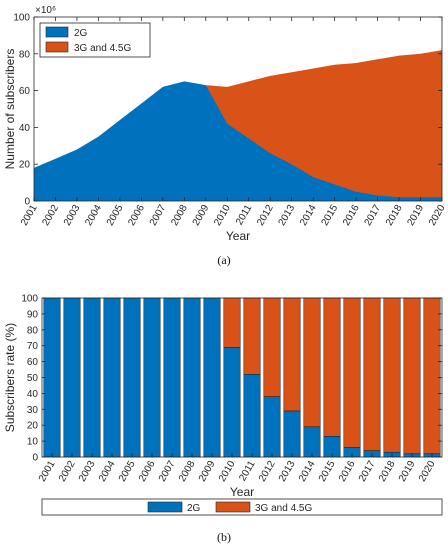  I want to click on bar-2g-2002, so click(72, 377).